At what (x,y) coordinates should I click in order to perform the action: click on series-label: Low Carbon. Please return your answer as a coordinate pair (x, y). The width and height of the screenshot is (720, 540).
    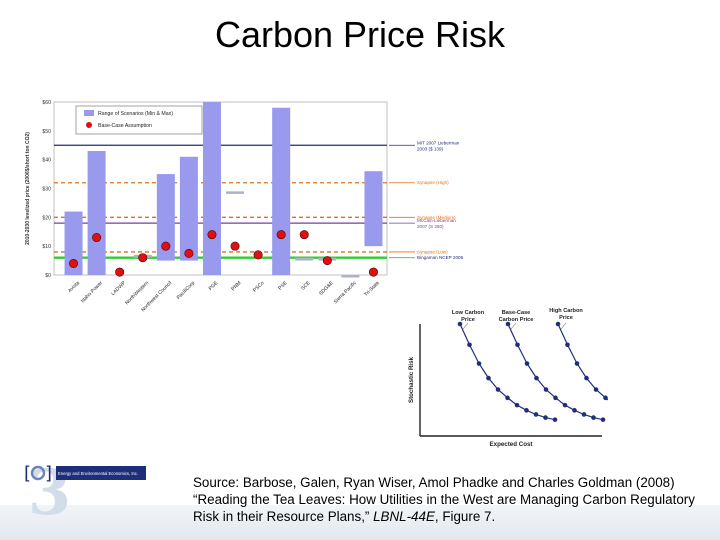
    Looking at the image, I should click on (468, 313).